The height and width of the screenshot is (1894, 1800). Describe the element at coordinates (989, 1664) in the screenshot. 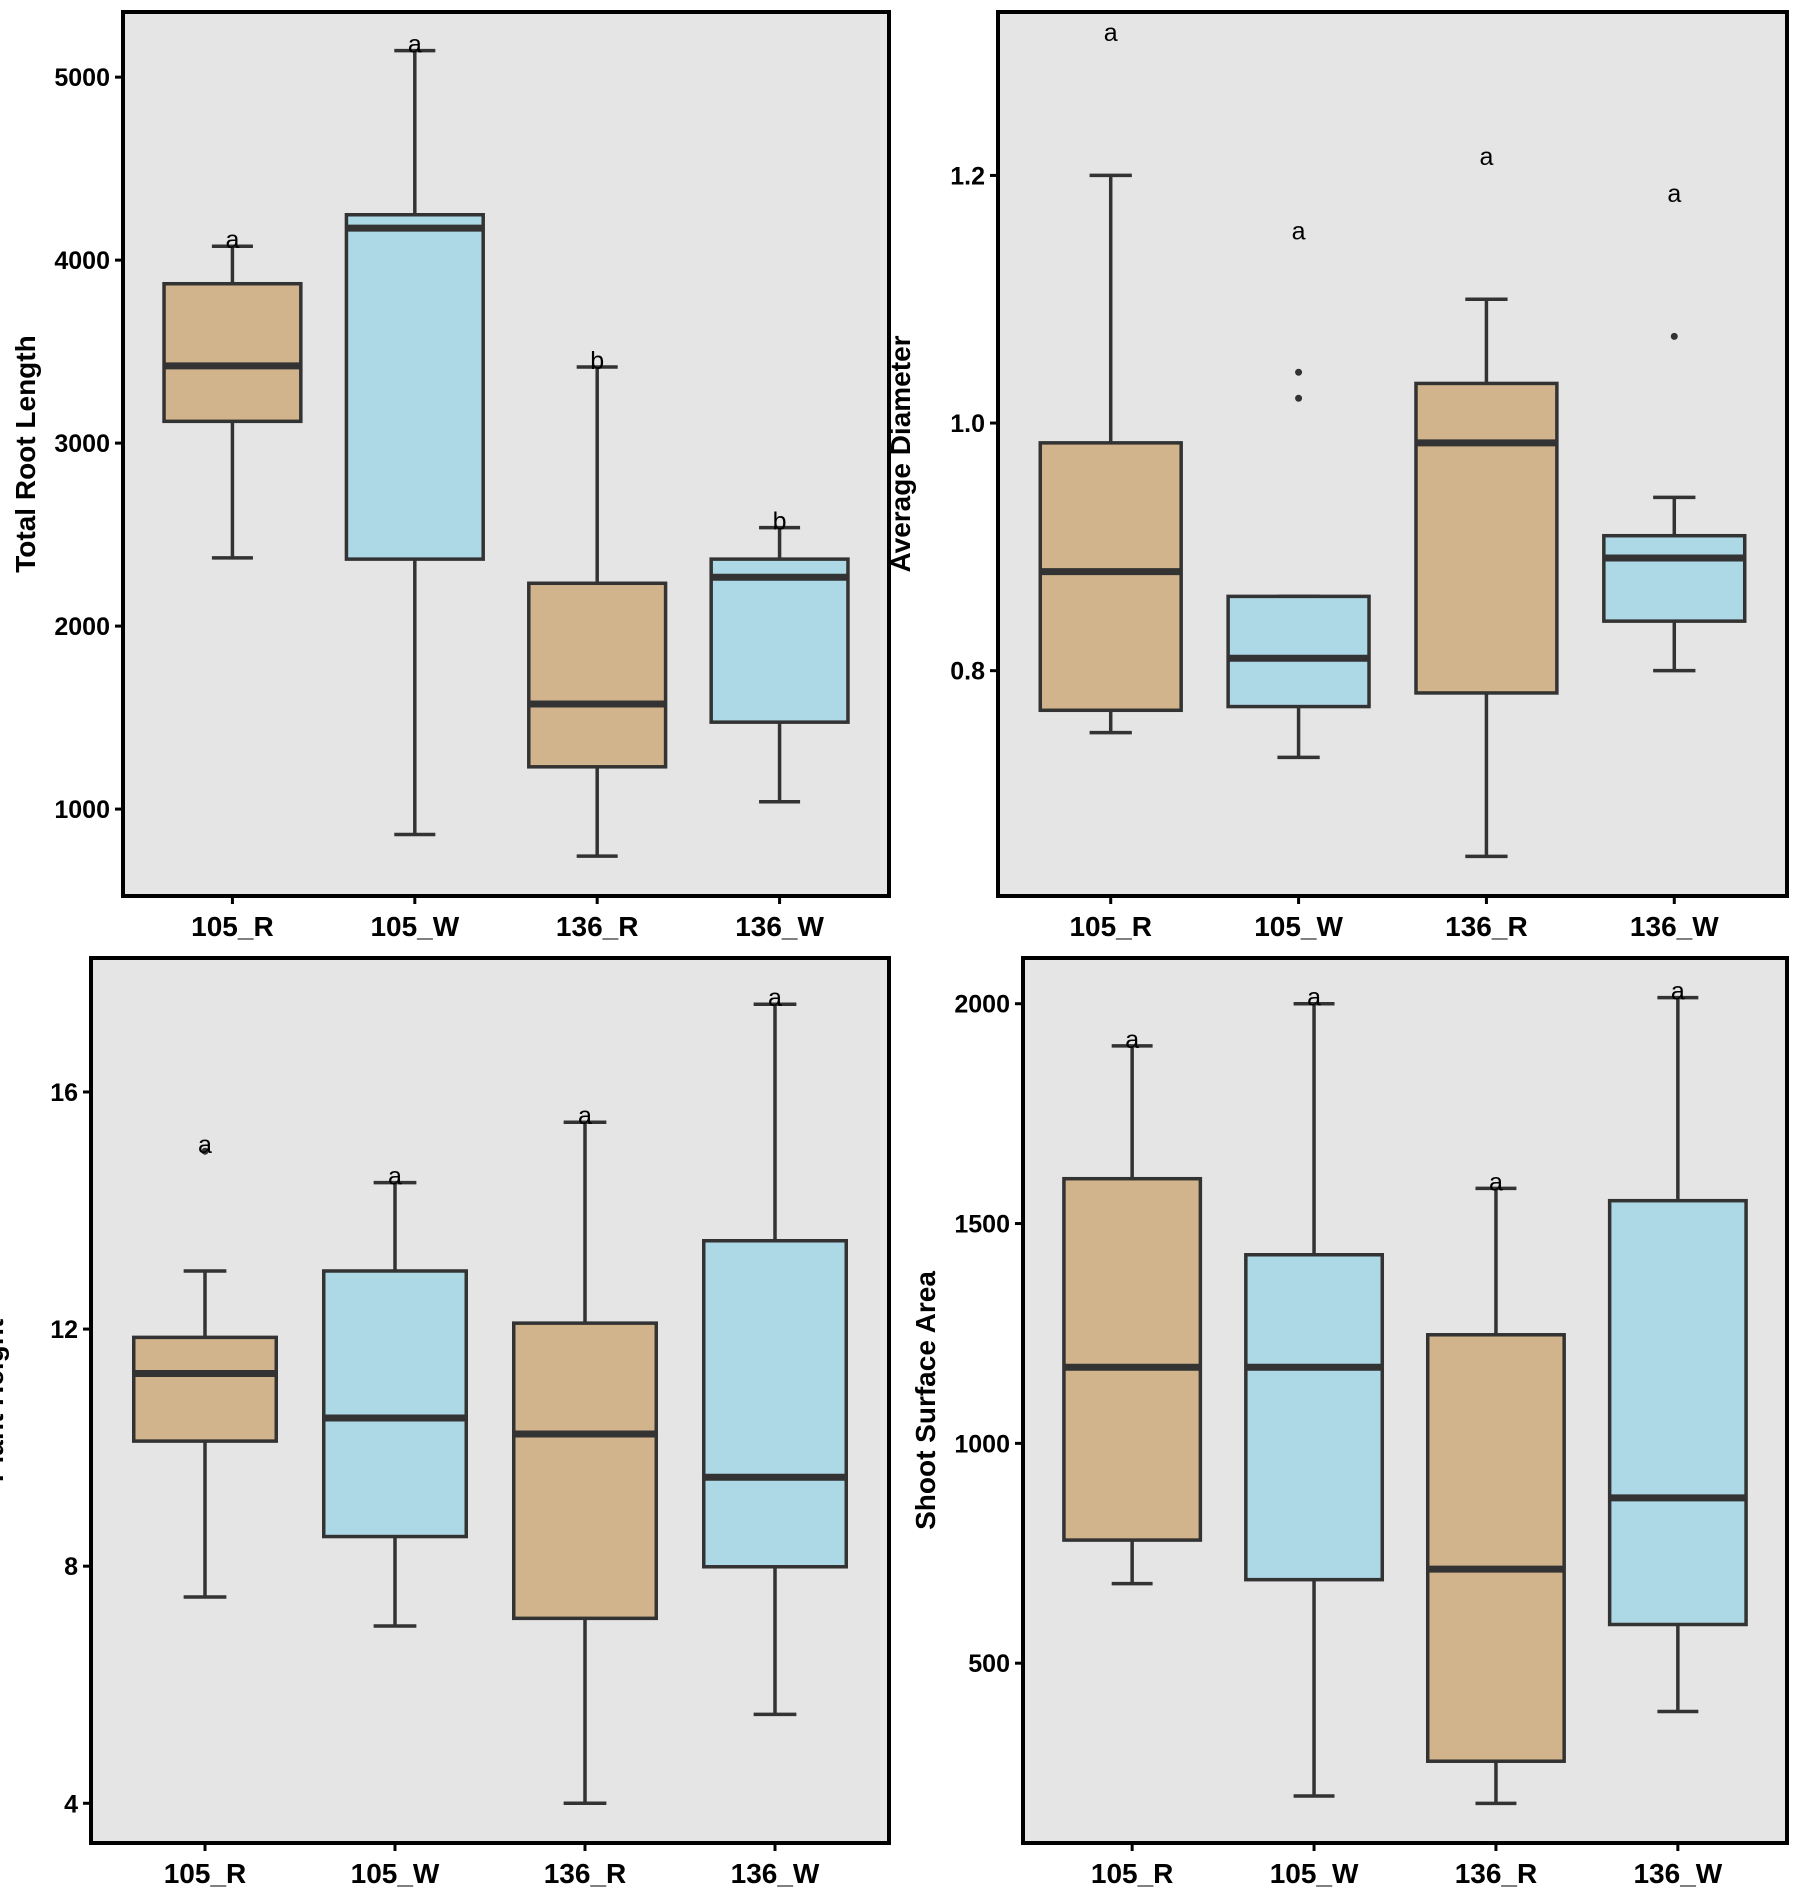

I see `y-tick-label: 500` at that location.